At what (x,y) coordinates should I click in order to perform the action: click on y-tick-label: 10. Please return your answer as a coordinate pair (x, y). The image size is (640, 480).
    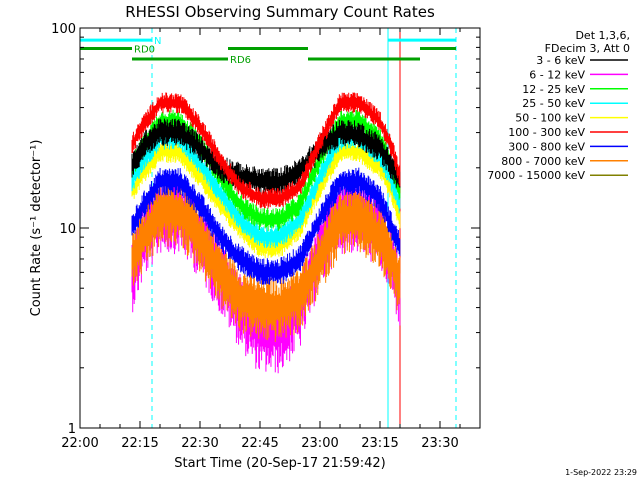
    Looking at the image, I should click on (67, 229).